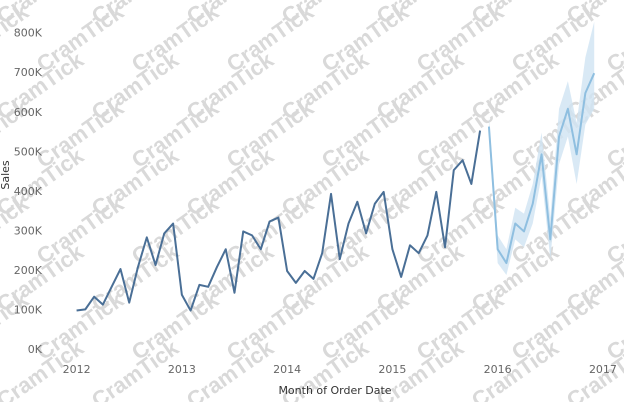 The height and width of the screenshot is (402, 624). I want to click on x-tick-label: 2012, so click(77, 369).